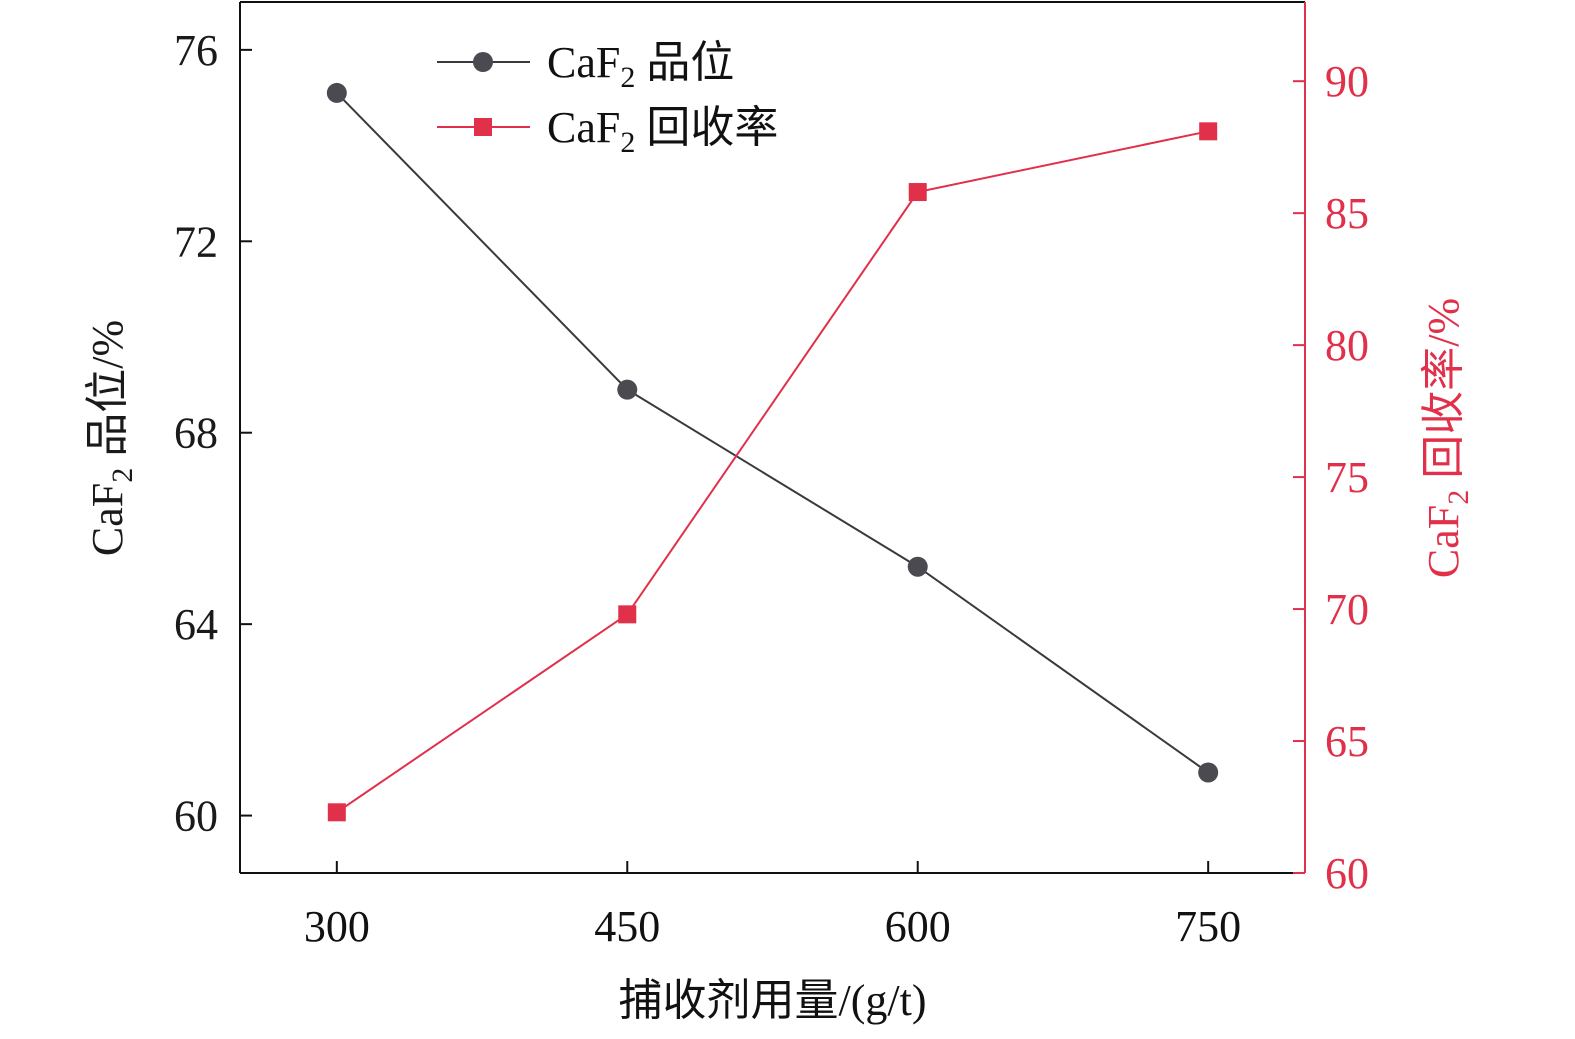 The height and width of the screenshot is (1039, 1575). What do you see at coordinates (111, 438) in the screenshot?
I see `left-y-axis-title: CaF2 品位/%` at bounding box center [111, 438].